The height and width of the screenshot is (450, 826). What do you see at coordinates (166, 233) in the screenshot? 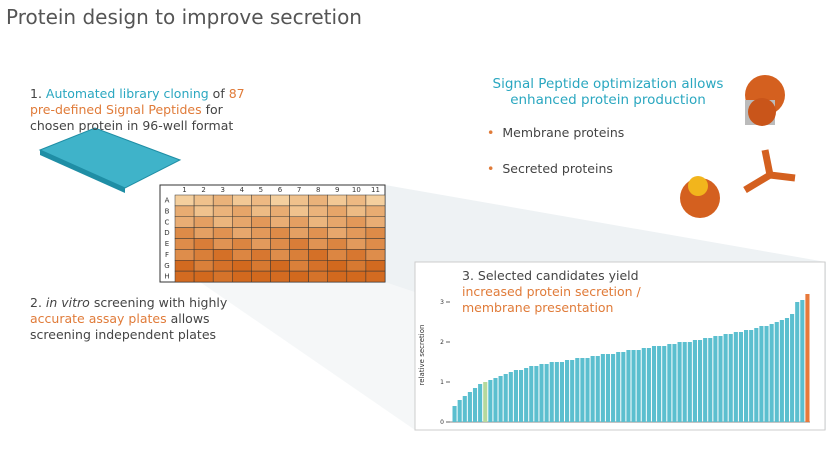
I see `plate-row-label: D` at bounding box center [166, 233].